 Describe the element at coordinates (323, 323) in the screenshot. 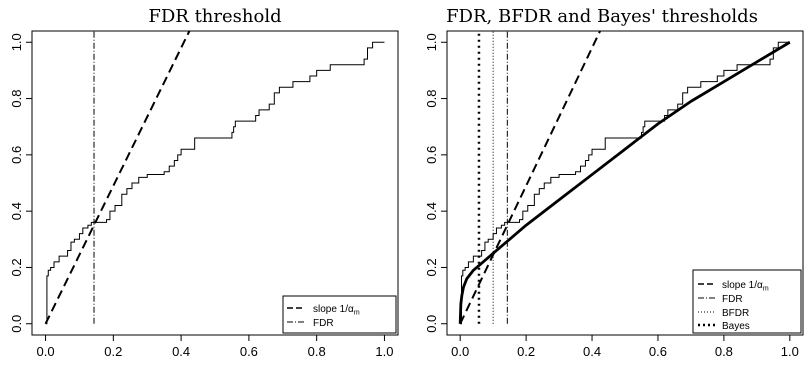

I see `left-legend-fdr-label: FDR` at that location.